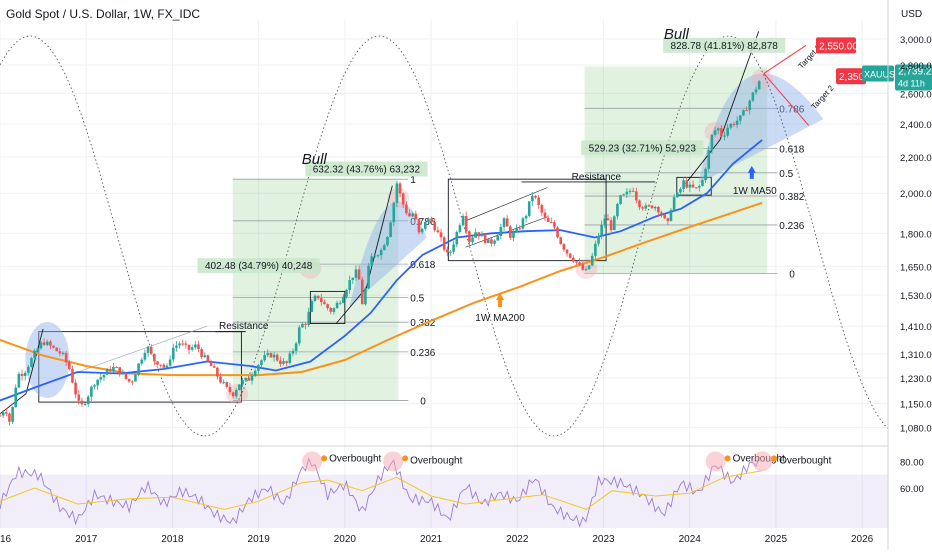 The image size is (932, 555). What do you see at coordinates (762, 461) in the screenshot?
I see `overbought-highlight` at bounding box center [762, 461].